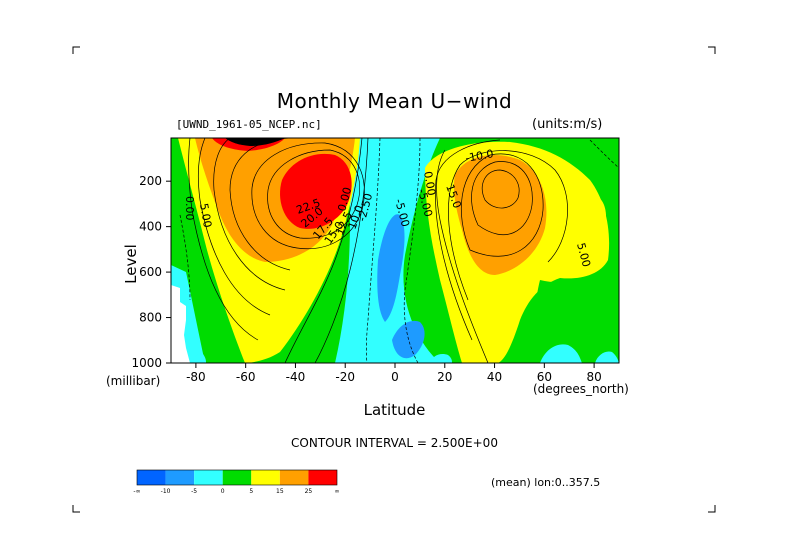 This screenshot has height=558, width=789. What do you see at coordinates (196, 377) in the screenshot?
I see `x-tick-label: -80` at bounding box center [196, 377].